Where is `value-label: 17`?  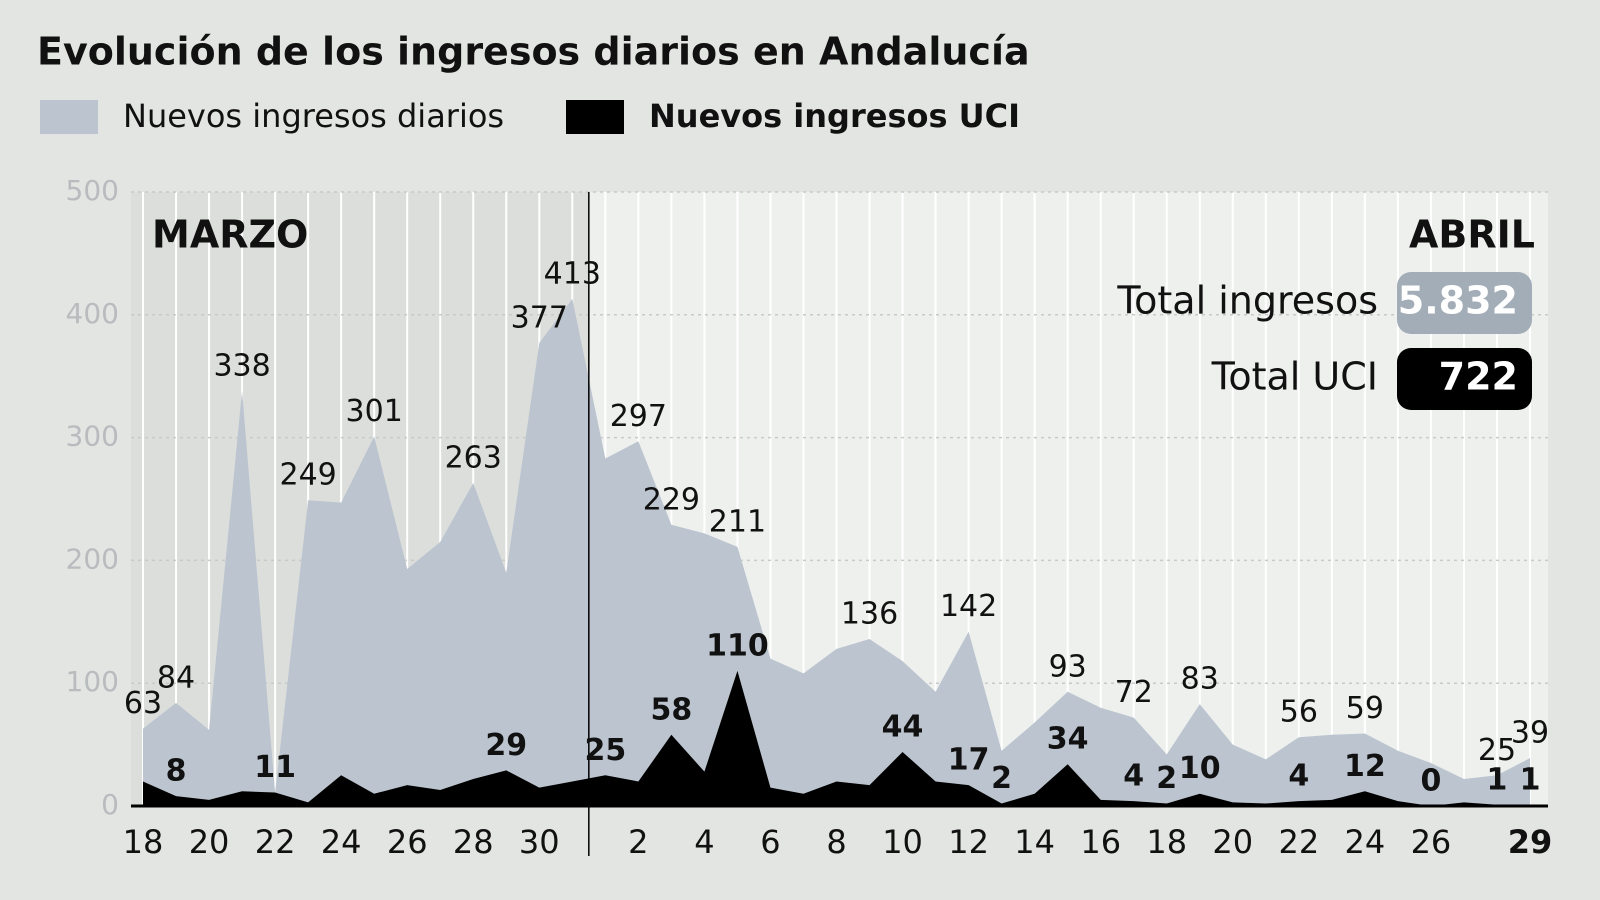 value-label: 17 is located at coordinates (969, 760).